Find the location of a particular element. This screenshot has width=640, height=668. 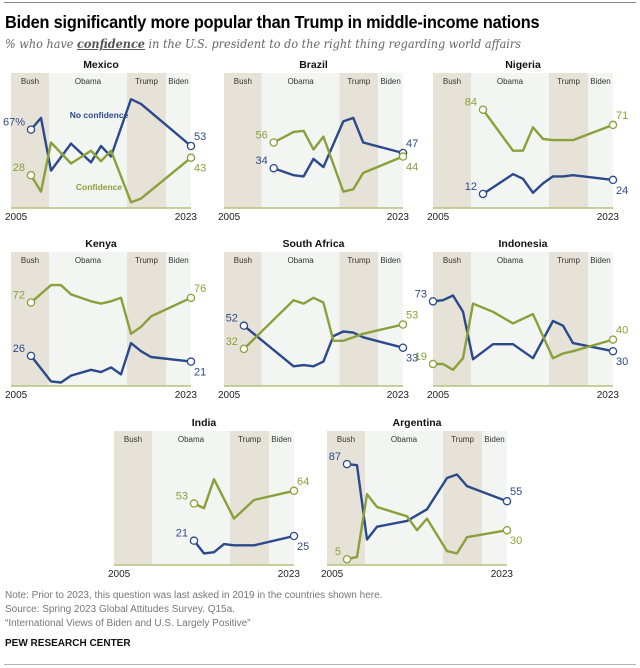

start-value-label: 72 is located at coordinates (19, 295).